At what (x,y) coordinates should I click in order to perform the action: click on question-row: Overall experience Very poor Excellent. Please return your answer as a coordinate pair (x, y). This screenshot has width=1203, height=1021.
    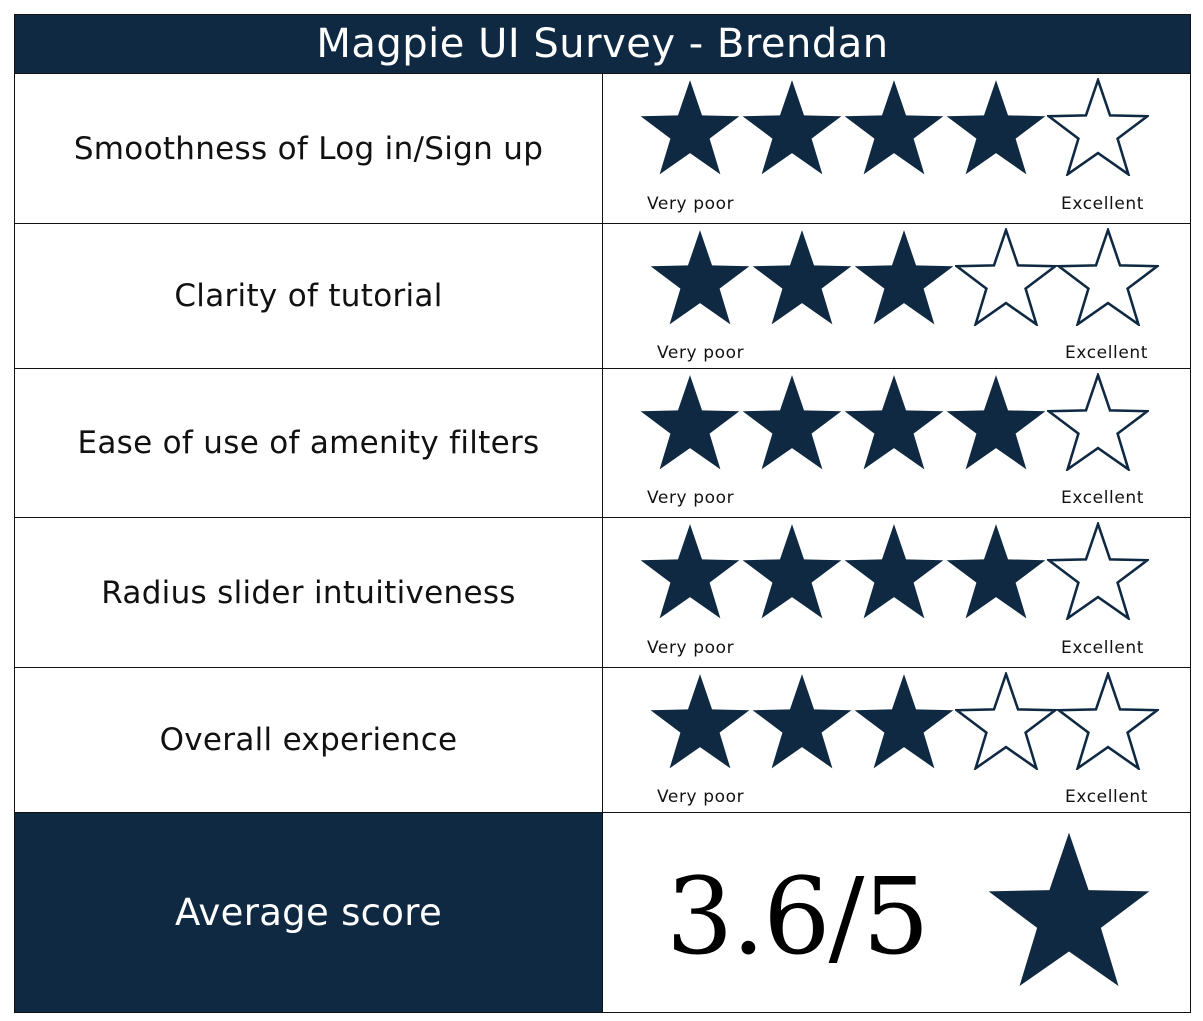
    Looking at the image, I should click on (602, 739).